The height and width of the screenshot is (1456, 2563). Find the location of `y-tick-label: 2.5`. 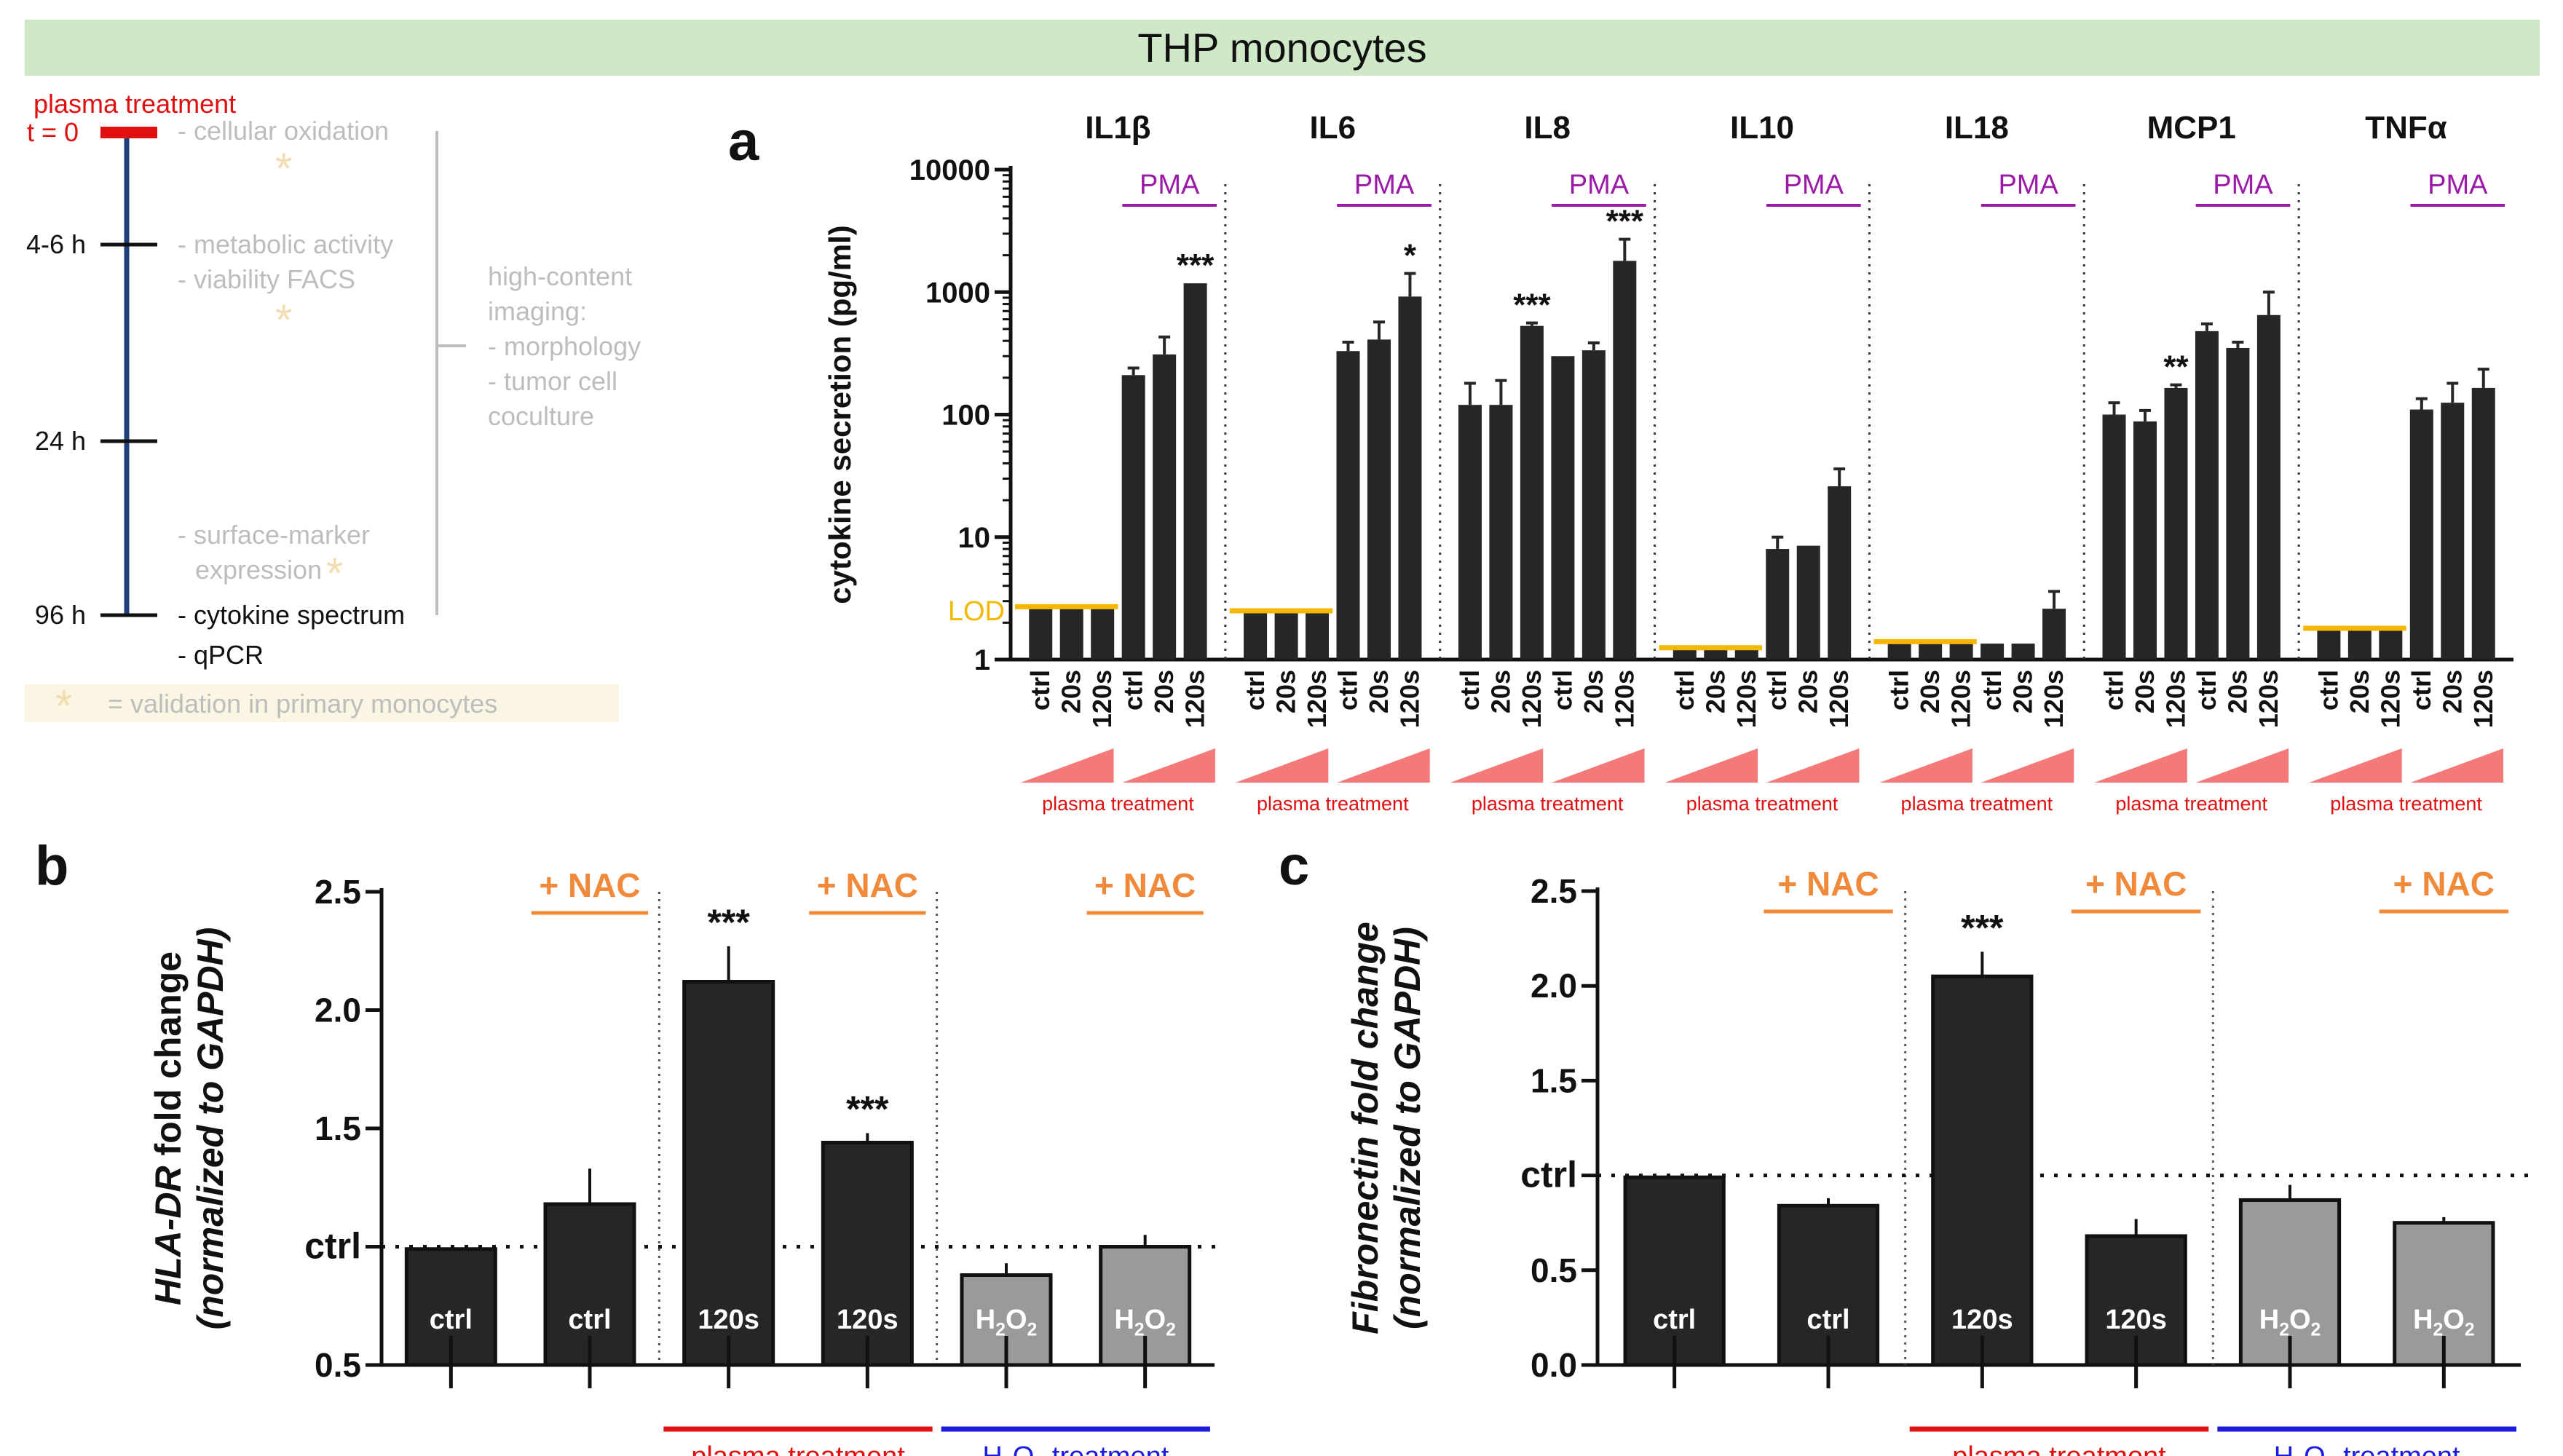

y-tick-label: 2.5 is located at coordinates (1554, 891).